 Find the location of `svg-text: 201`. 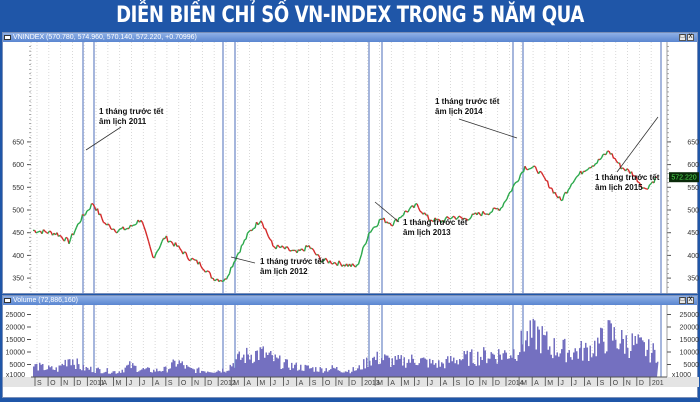

svg-text: 201 is located at coordinates (658, 383).